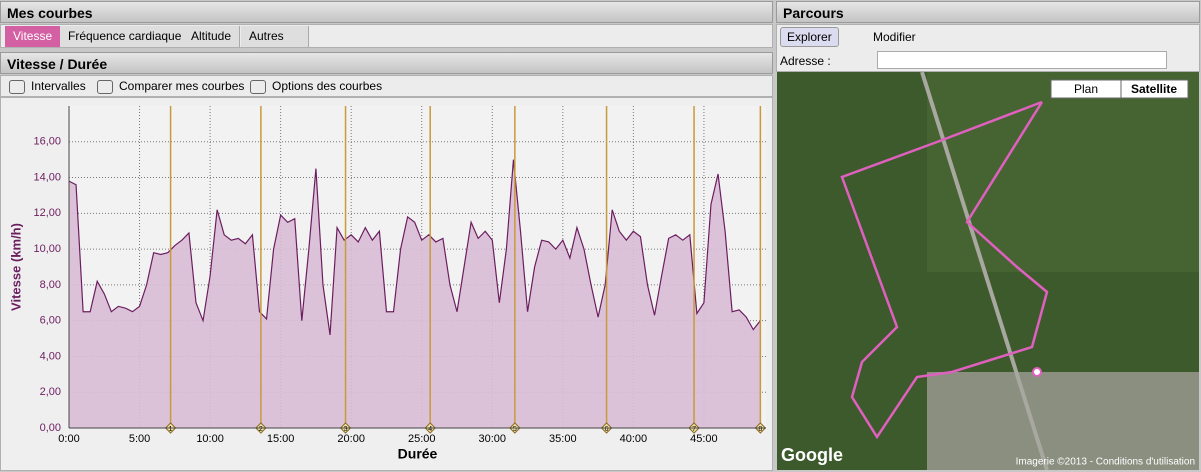  What do you see at coordinates (422, 439) in the screenshot?
I see `x-tick-label: 25:00` at bounding box center [422, 439].